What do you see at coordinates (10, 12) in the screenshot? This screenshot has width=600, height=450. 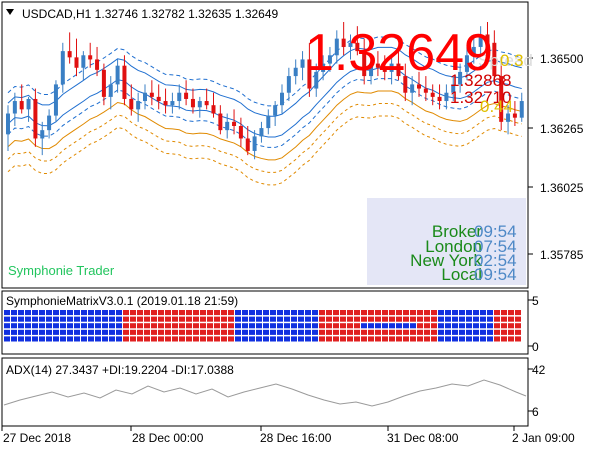 I see `dropdown-arrow-icon` at bounding box center [10, 12].